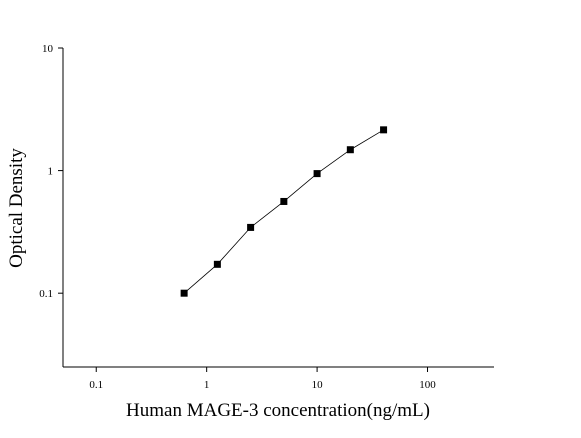 This screenshot has width=581, height=438. Describe the element at coordinates (207, 385) in the screenshot. I see `x-tick-label: 1` at that location.